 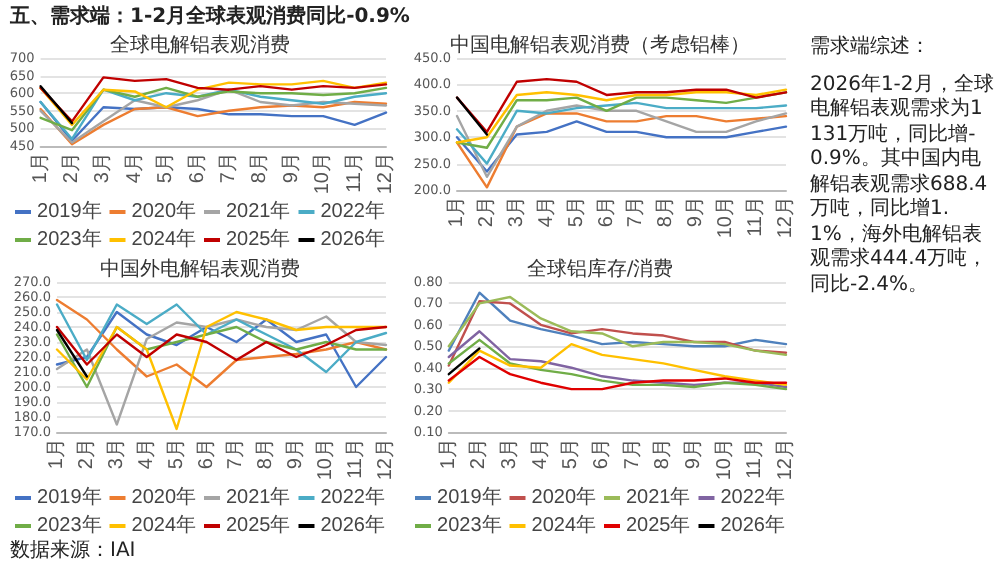 What do you see at coordinates (871, 48) in the screenshot?
I see `text: 需求端综述：` at bounding box center [871, 48].